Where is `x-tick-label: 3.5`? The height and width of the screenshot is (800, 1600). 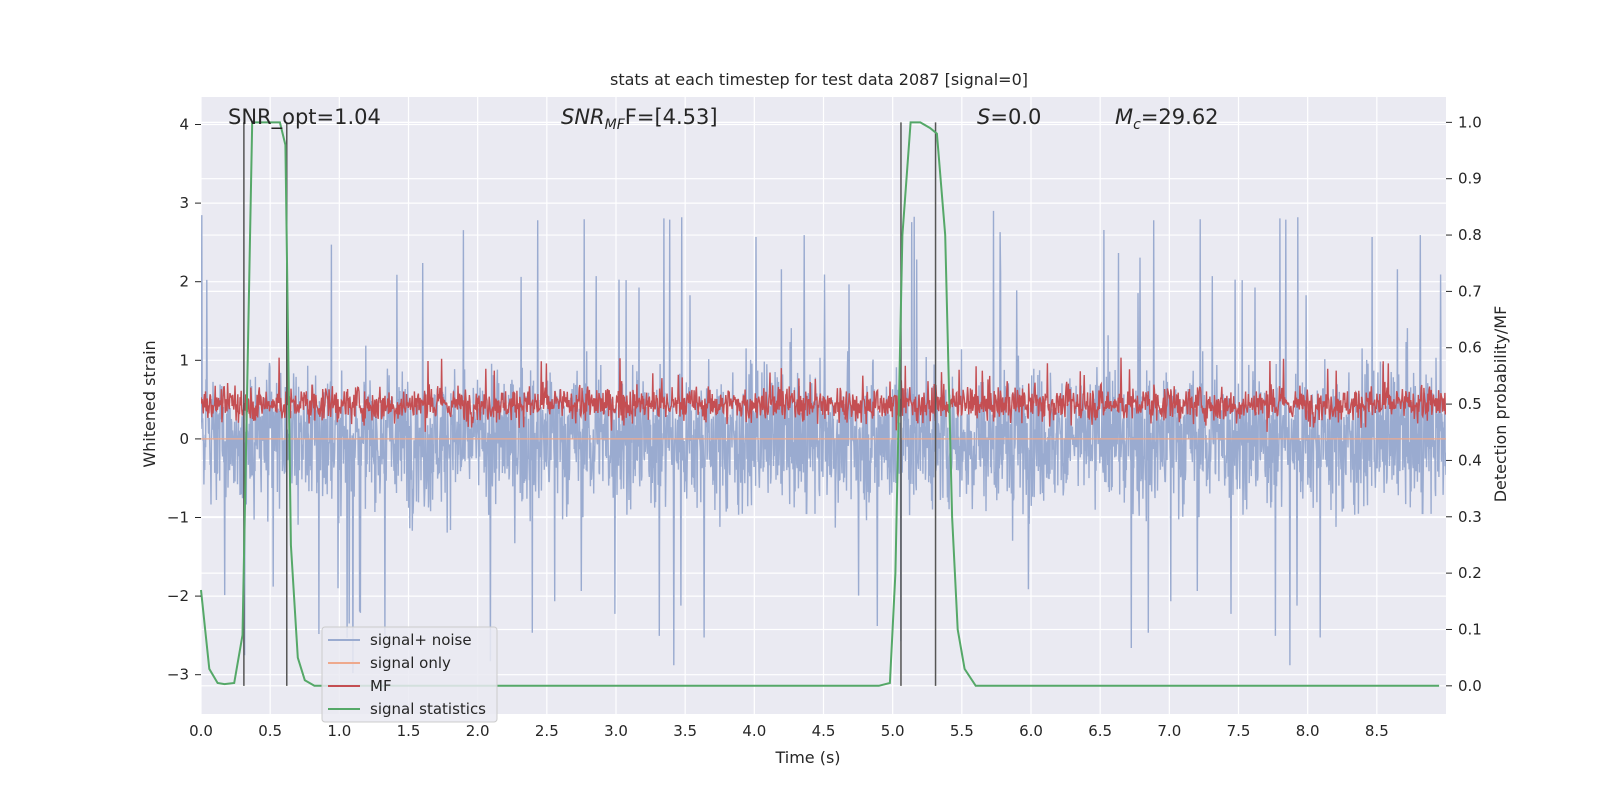 x-tick-label: 3.5 is located at coordinates (685, 731).